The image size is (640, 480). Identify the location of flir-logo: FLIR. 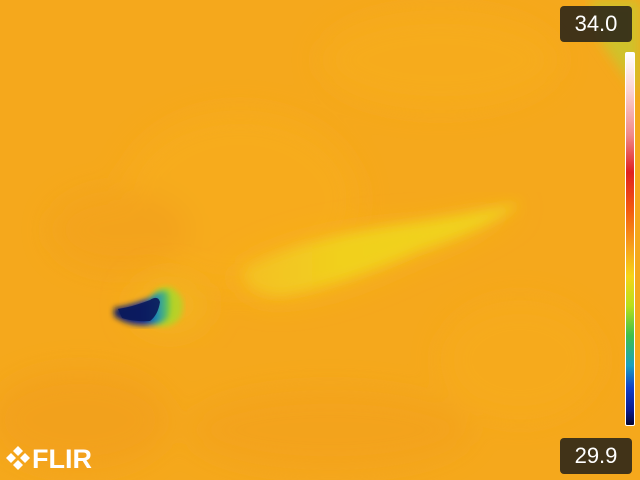
(49, 459).